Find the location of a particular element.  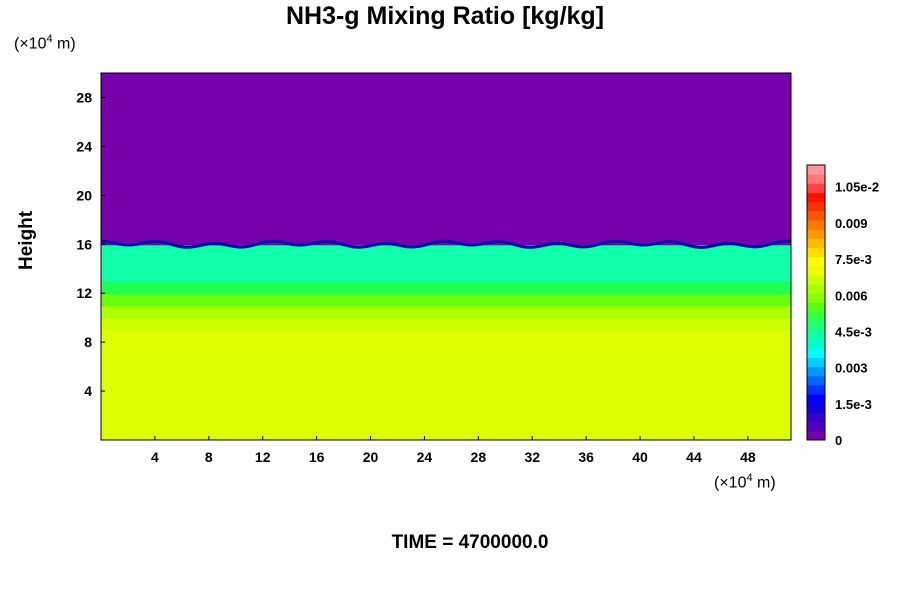

time-label: TIME = is located at coordinates (425, 542).